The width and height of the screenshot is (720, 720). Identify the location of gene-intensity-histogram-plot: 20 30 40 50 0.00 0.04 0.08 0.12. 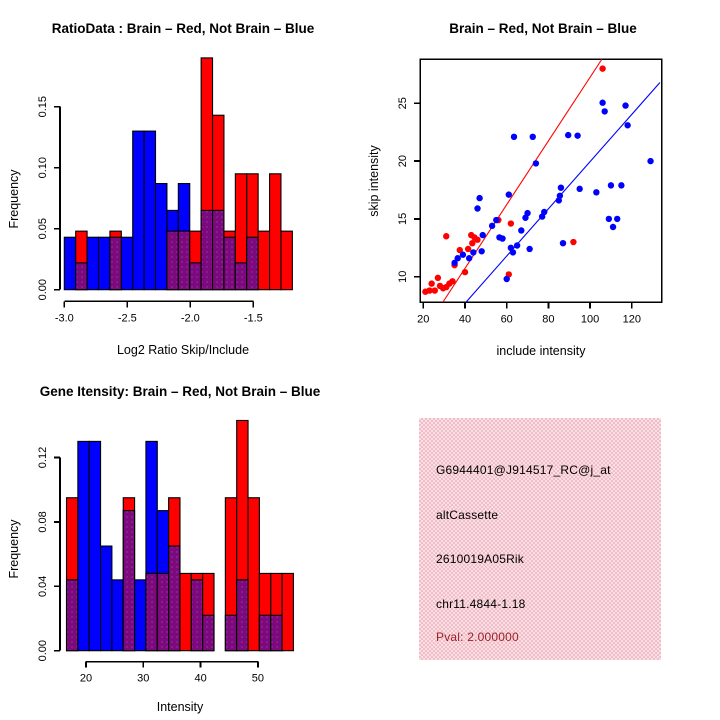
(165, 552).